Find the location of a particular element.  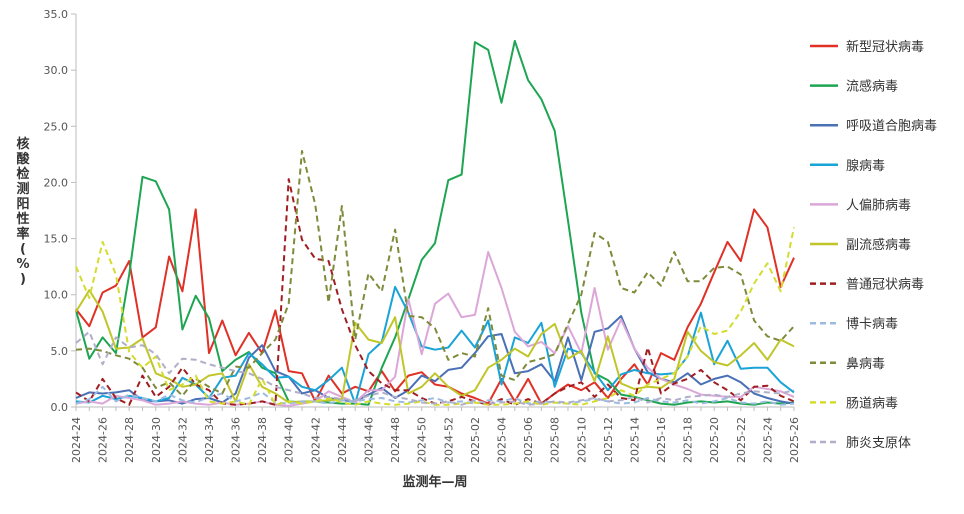

y-tick-label: 25.0 is located at coordinates (56, 126).